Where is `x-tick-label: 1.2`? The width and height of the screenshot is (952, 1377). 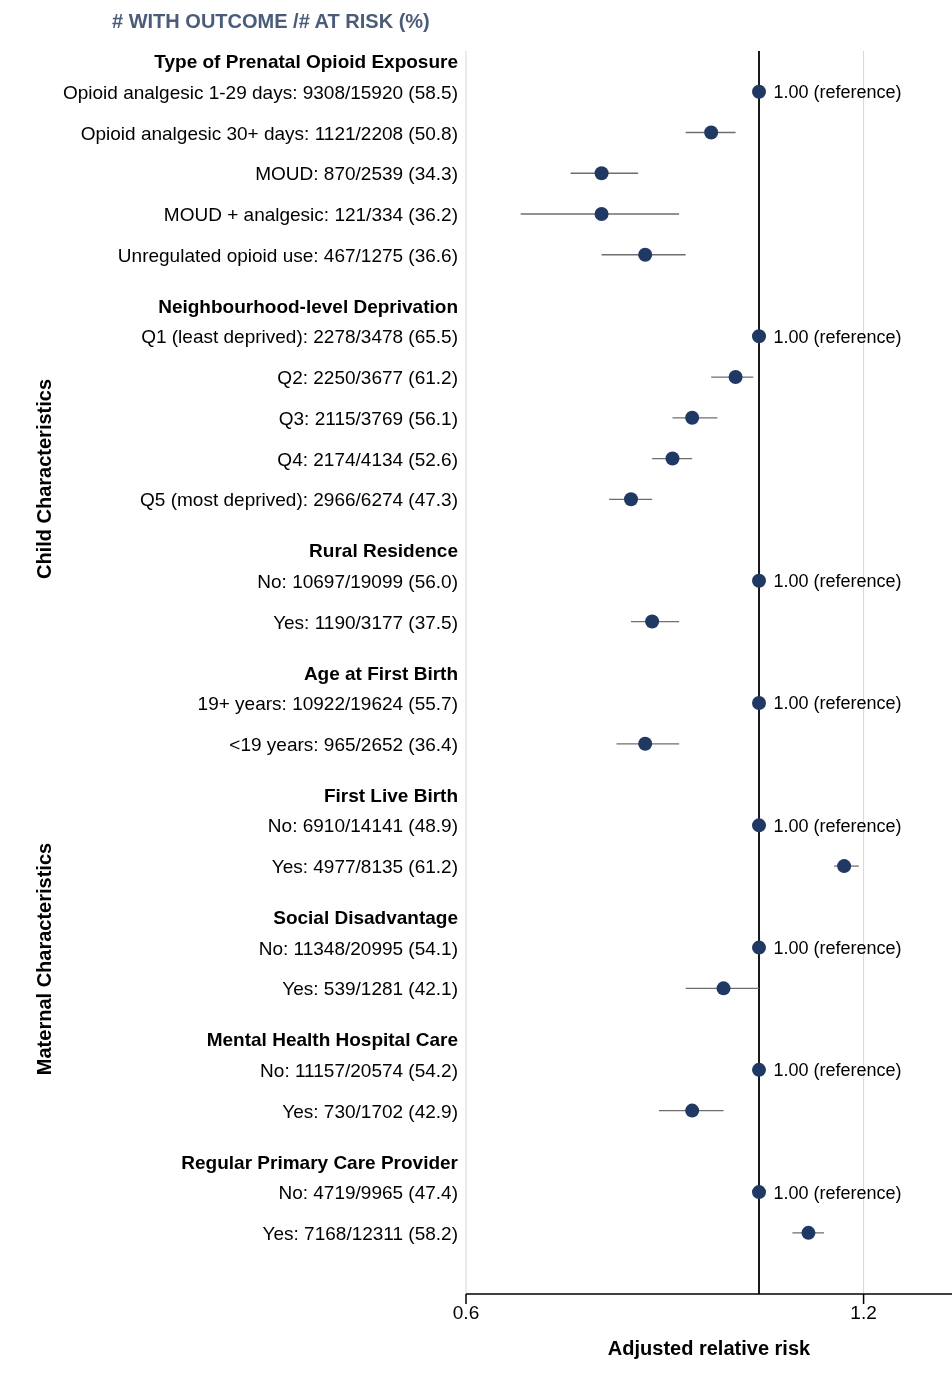
x-tick-label: 1.2 is located at coordinates (863, 1313).